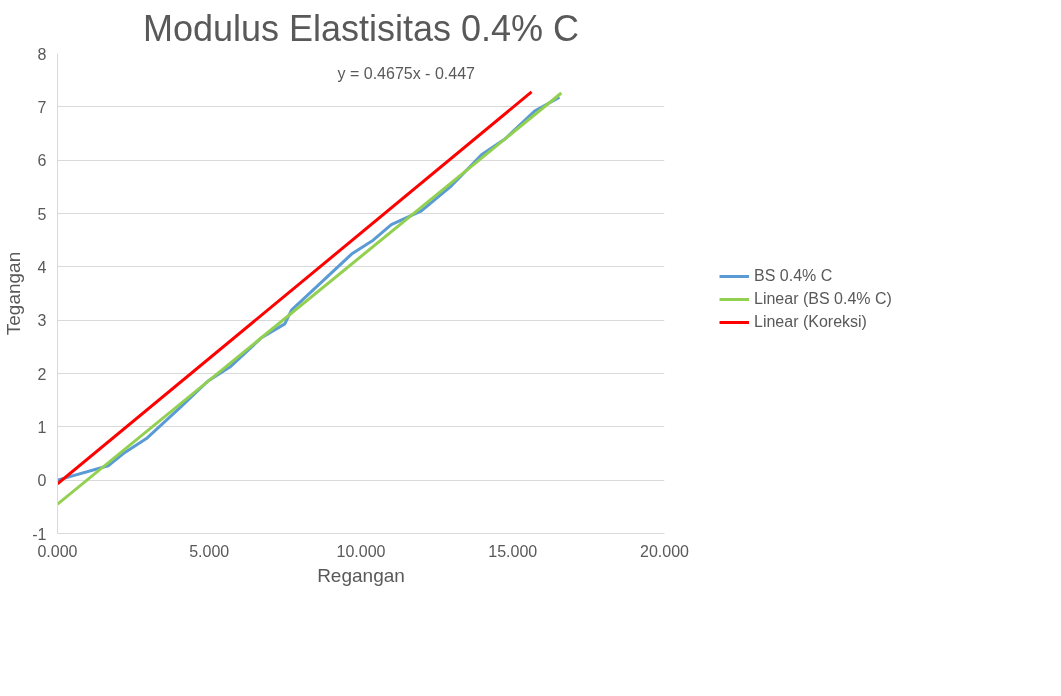  Describe the element at coordinates (209, 551) in the screenshot. I see `x-tick-label: 5.000` at that location.